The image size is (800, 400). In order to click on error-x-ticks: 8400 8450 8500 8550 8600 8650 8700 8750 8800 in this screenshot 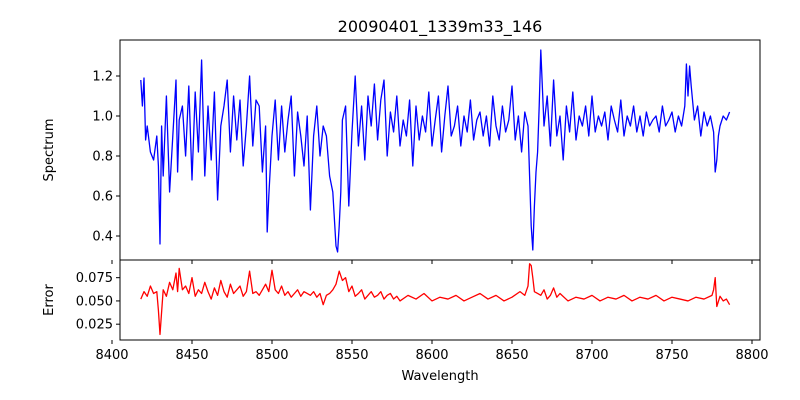, I will do `click(432, 351)`.